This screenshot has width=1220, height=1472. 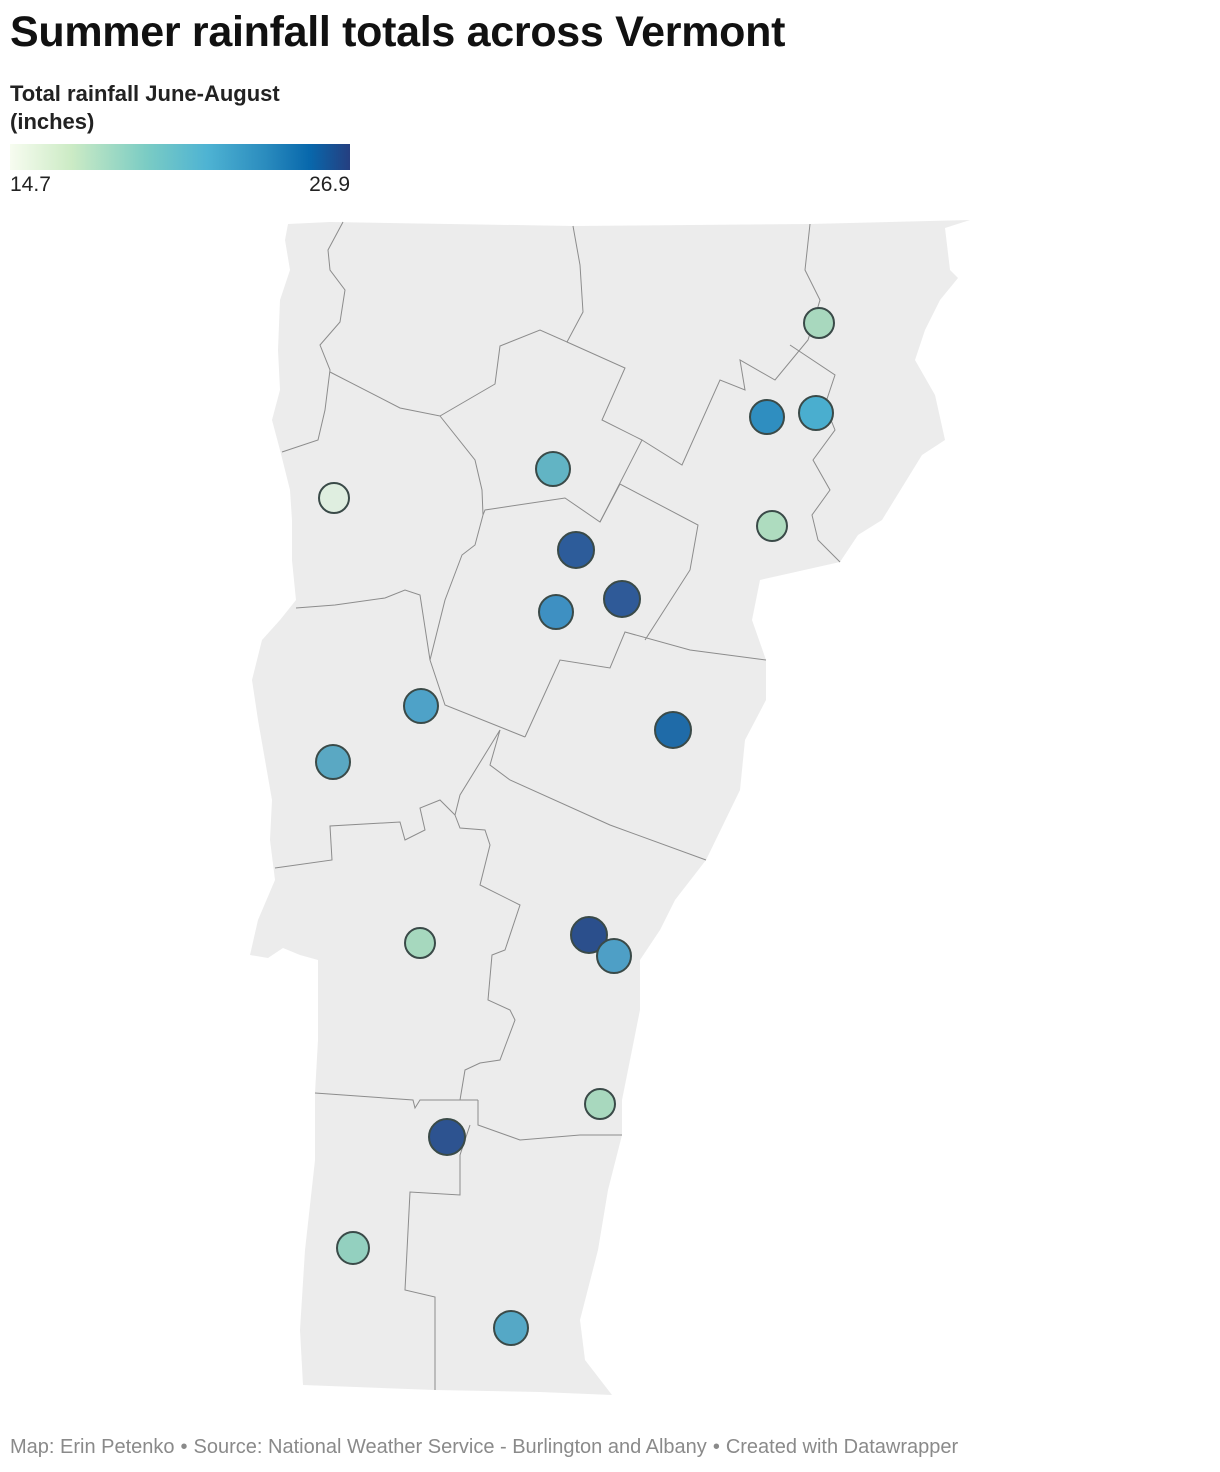 I want to click on legend-title-line1: Total rainfall June-August, so click(x=145, y=93).